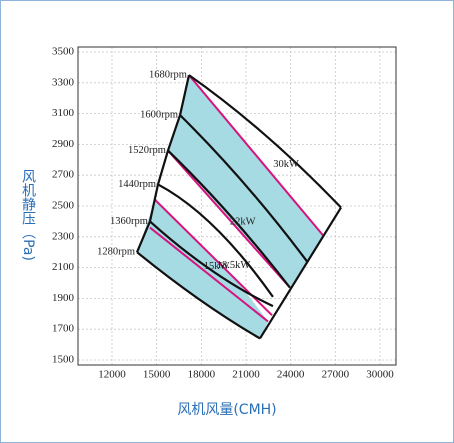  I want to click on power-label: 22kW, so click(243, 221).